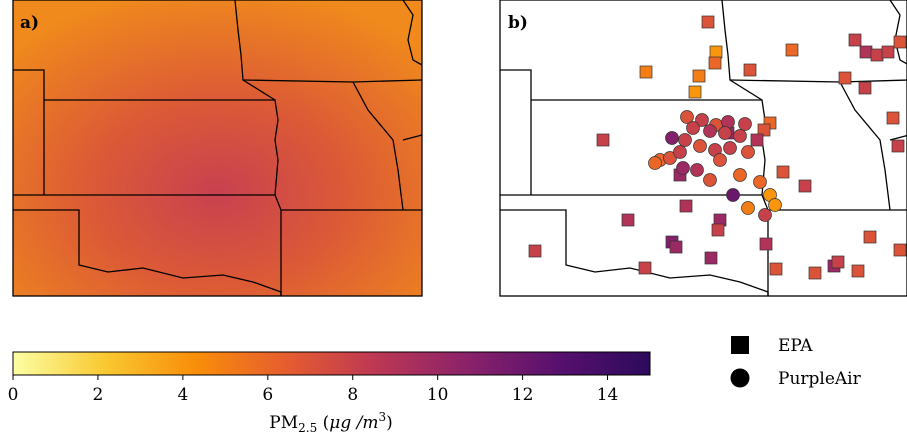 The width and height of the screenshot is (907, 441). What do you see at coordinates (98, 395) in the screenshot?
I see `tick-label: 2` at bounding box center [98, 395].